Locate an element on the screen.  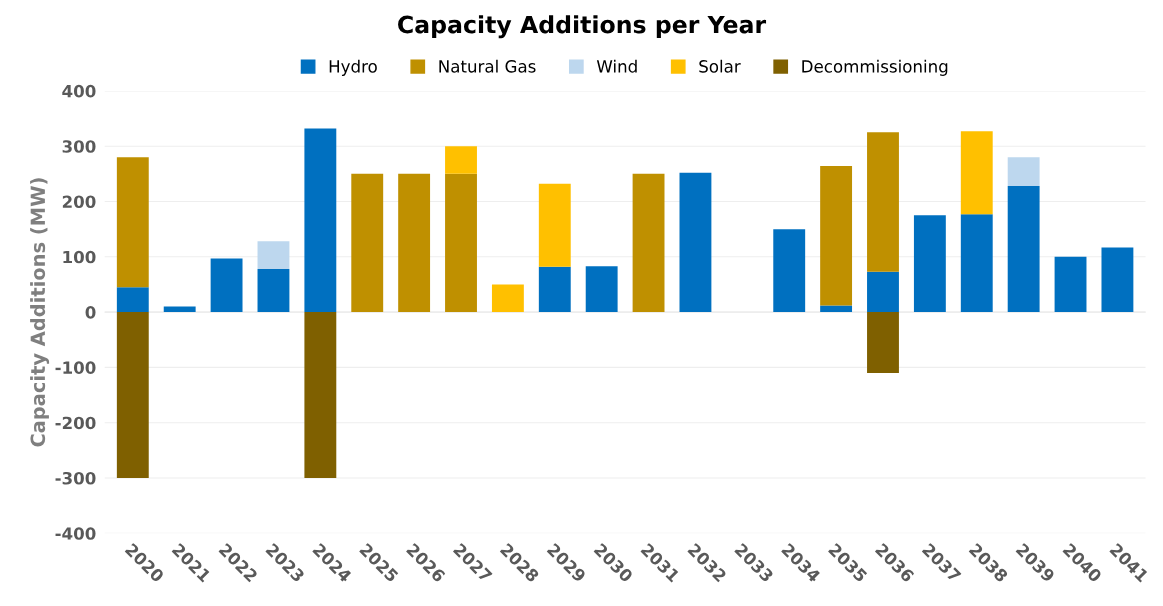
y-tick-label: 100 is located at coordinates (79, 257).